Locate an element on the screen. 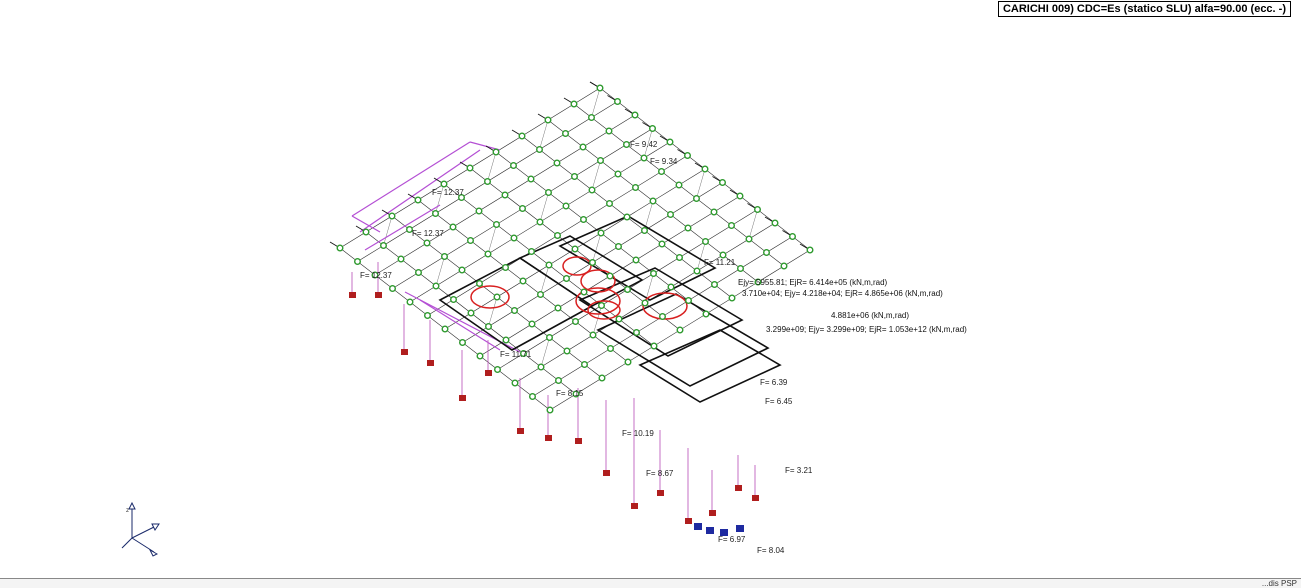  axis-triad-icon: z is located at coordinates (140, 529).